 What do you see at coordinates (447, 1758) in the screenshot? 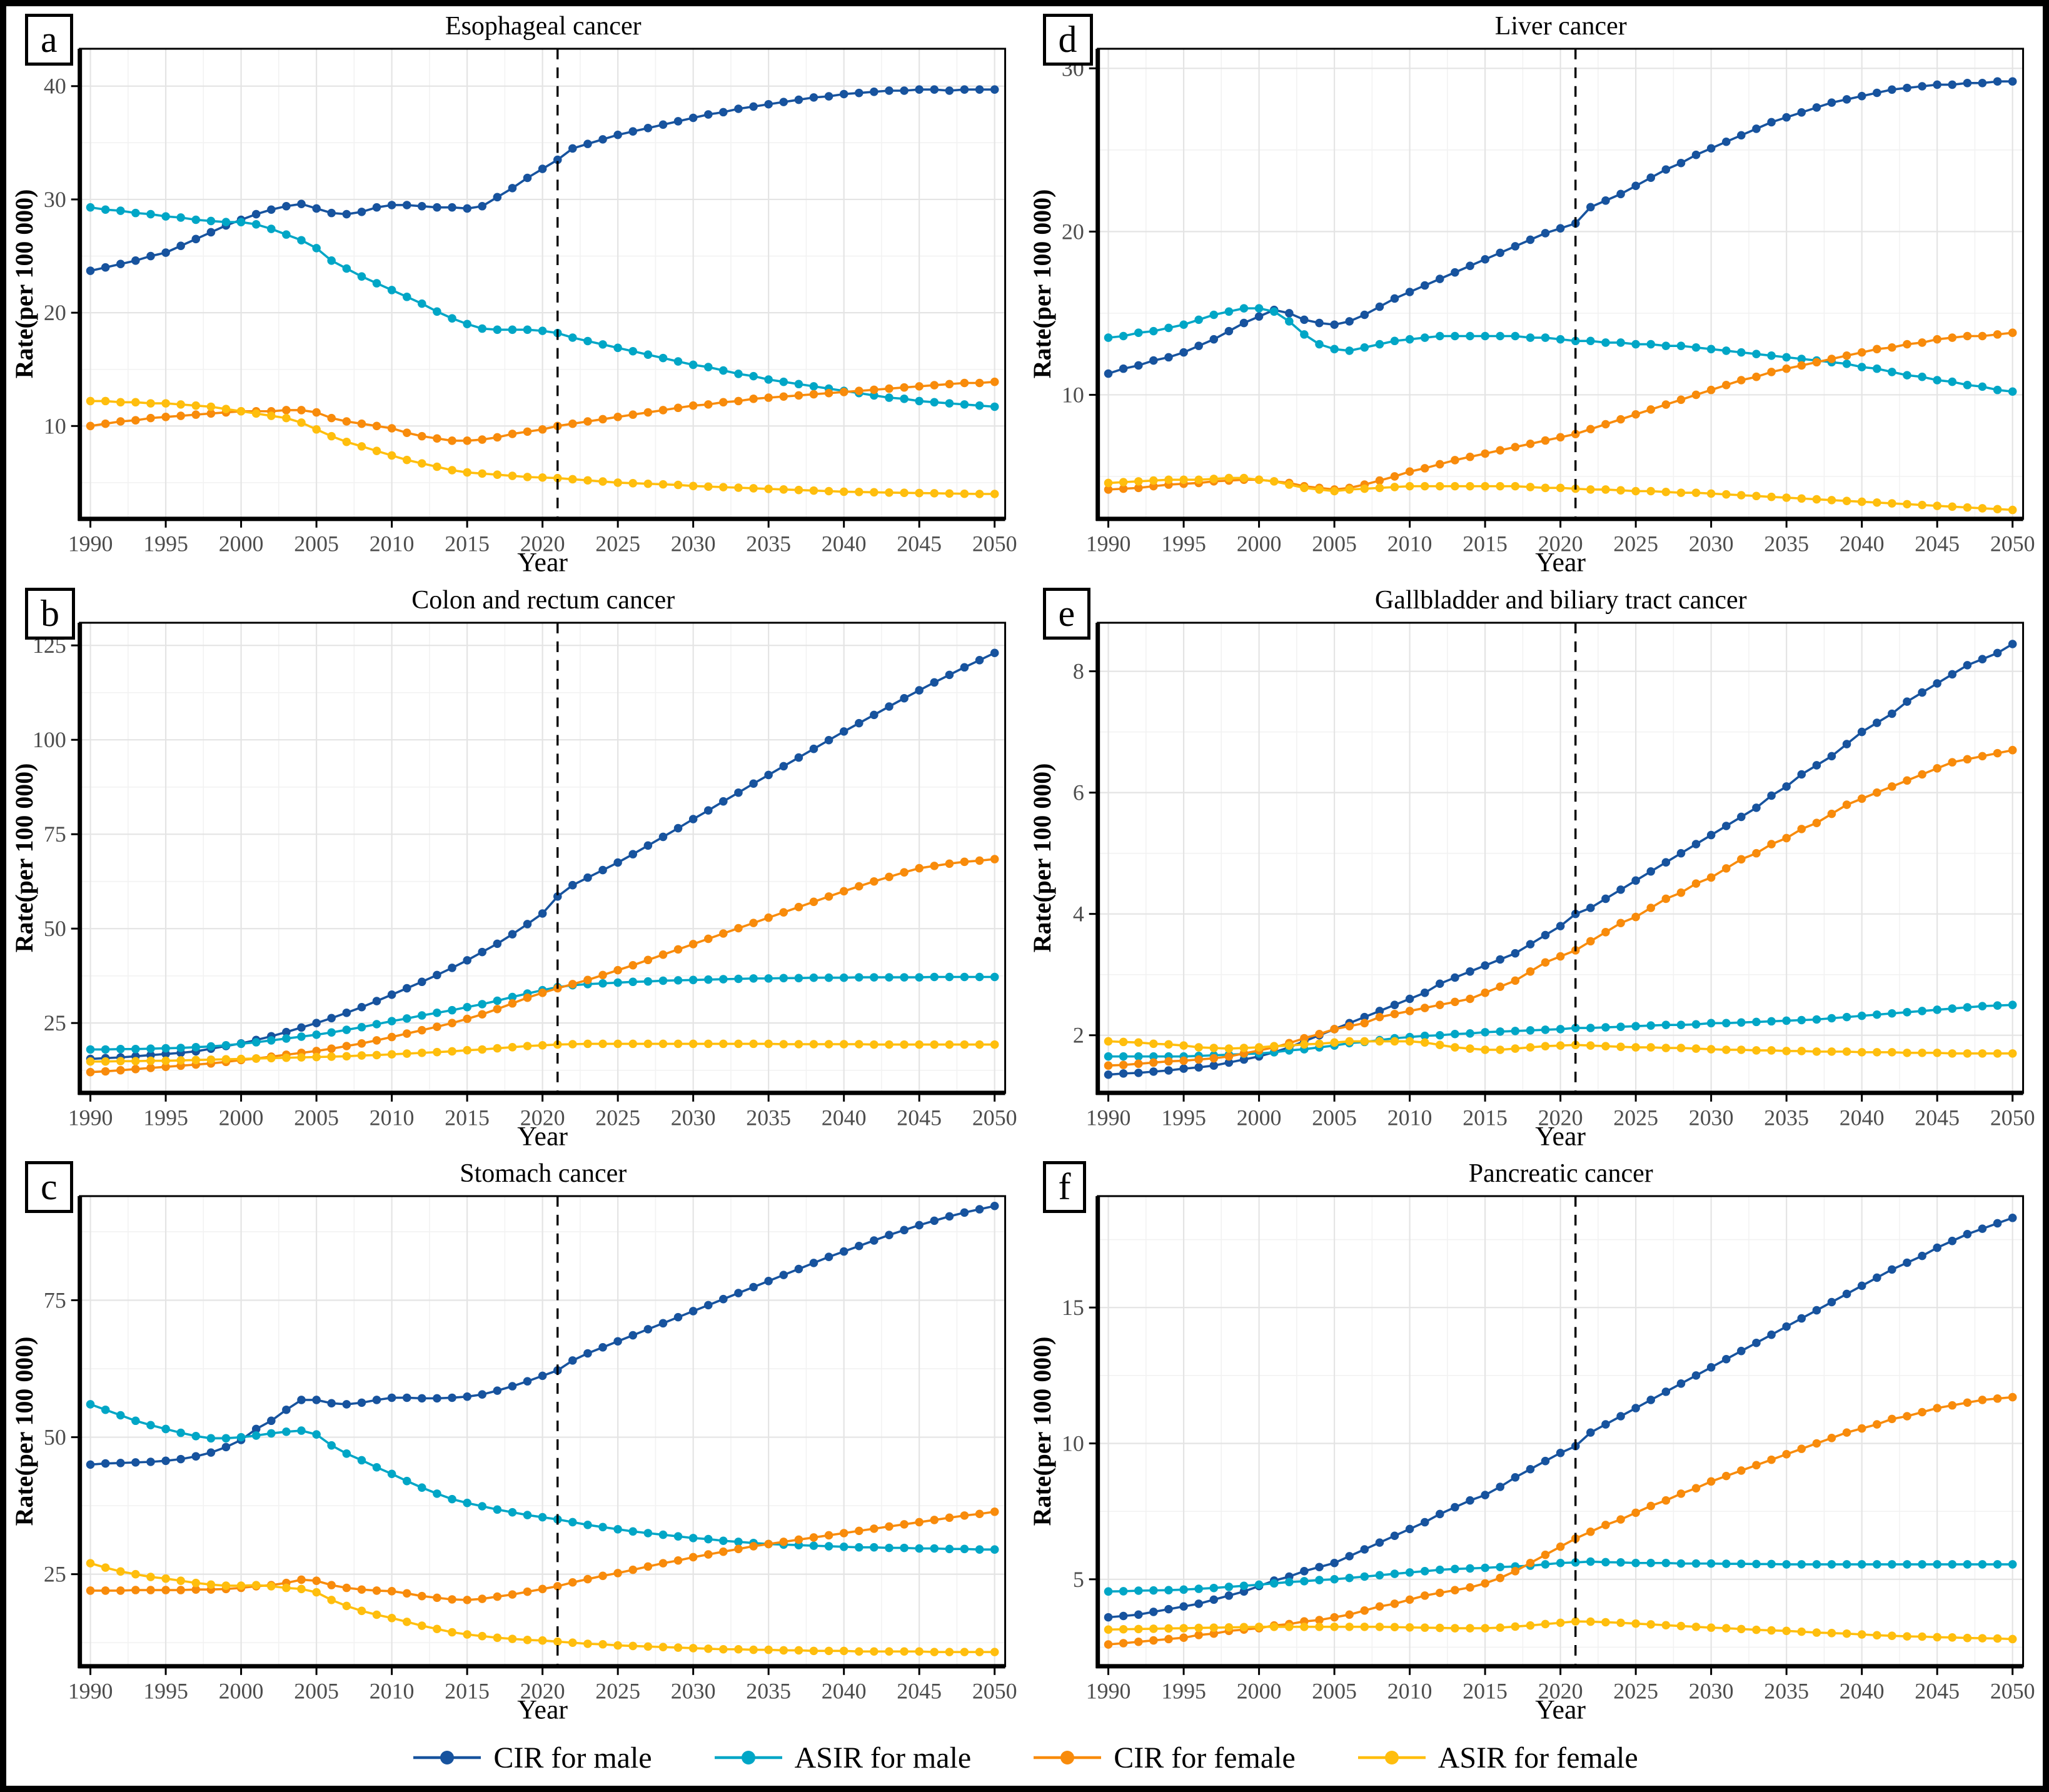
I see `cir-male-line-marker-icon` at bounding box center [447, 1758].